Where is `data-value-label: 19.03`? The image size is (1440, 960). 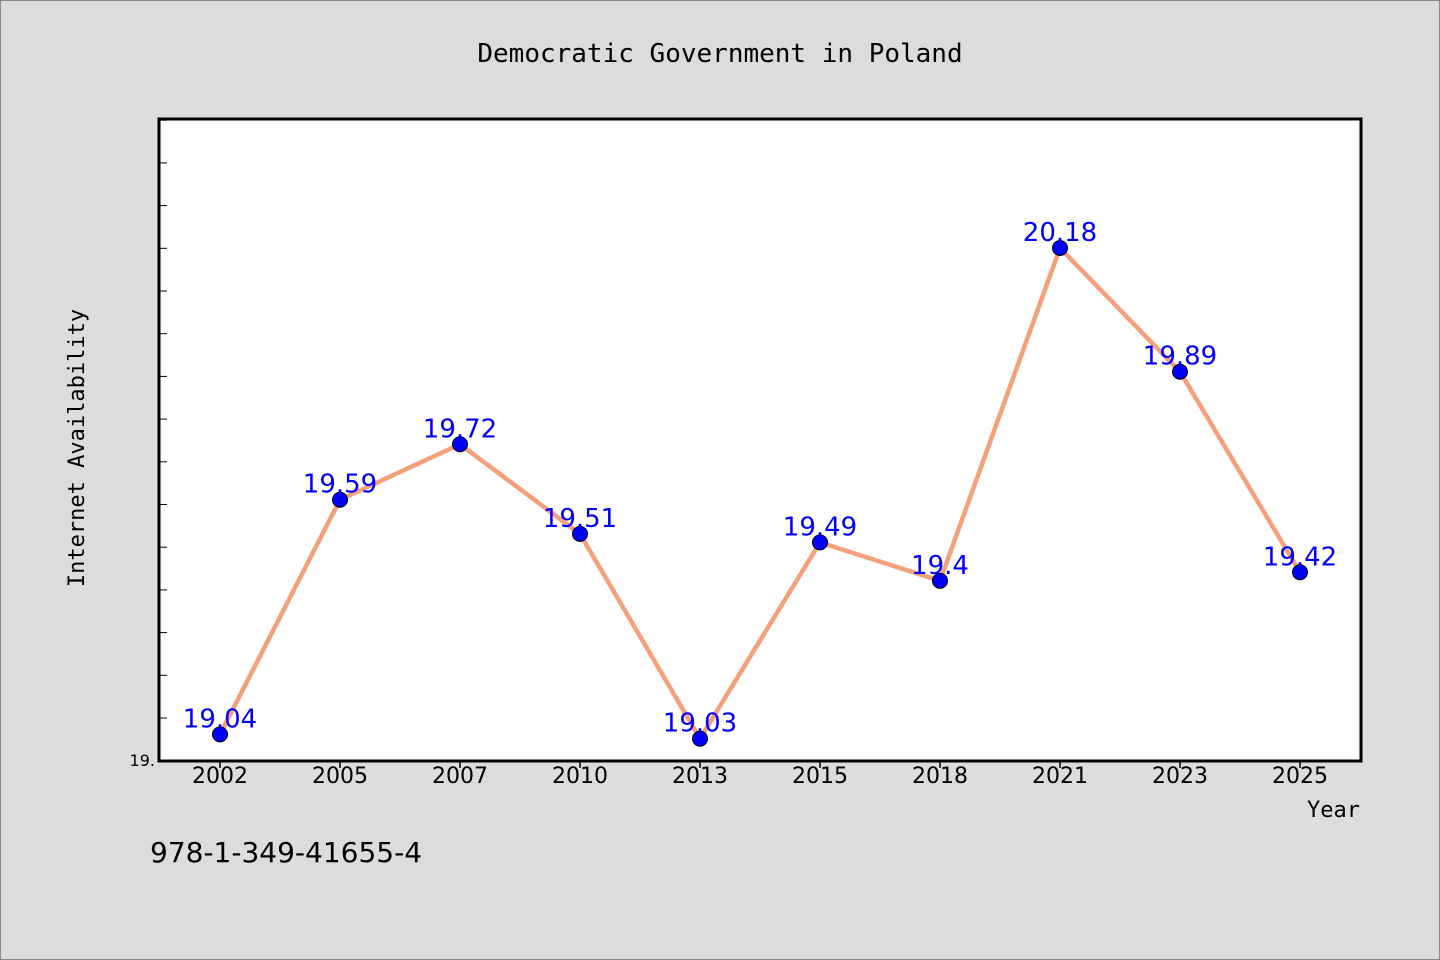 data-value-label: 19.03 is located at coordinates (700, 724).